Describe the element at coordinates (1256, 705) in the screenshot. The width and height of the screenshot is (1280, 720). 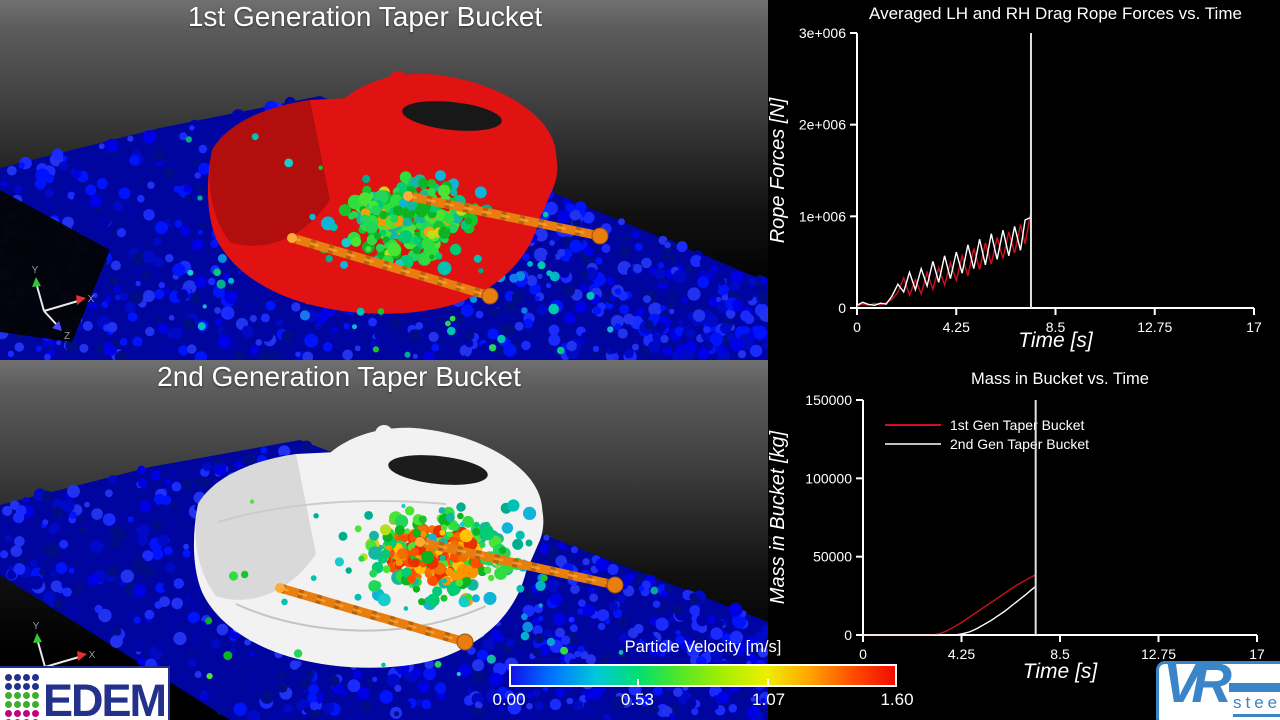
I see `vrsteel-sub-text: stee` at that location.